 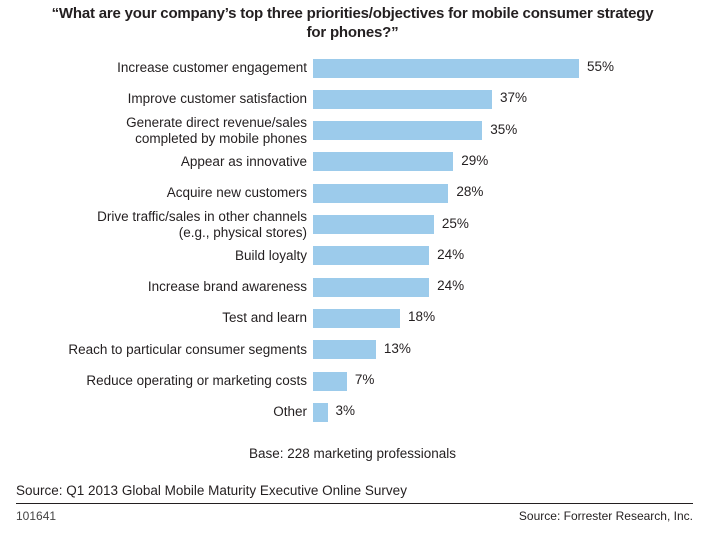 What do you see at coordinates (475, 160) in the screenshot?
I see `value-label: 29%` at bounding box center [475, 160].